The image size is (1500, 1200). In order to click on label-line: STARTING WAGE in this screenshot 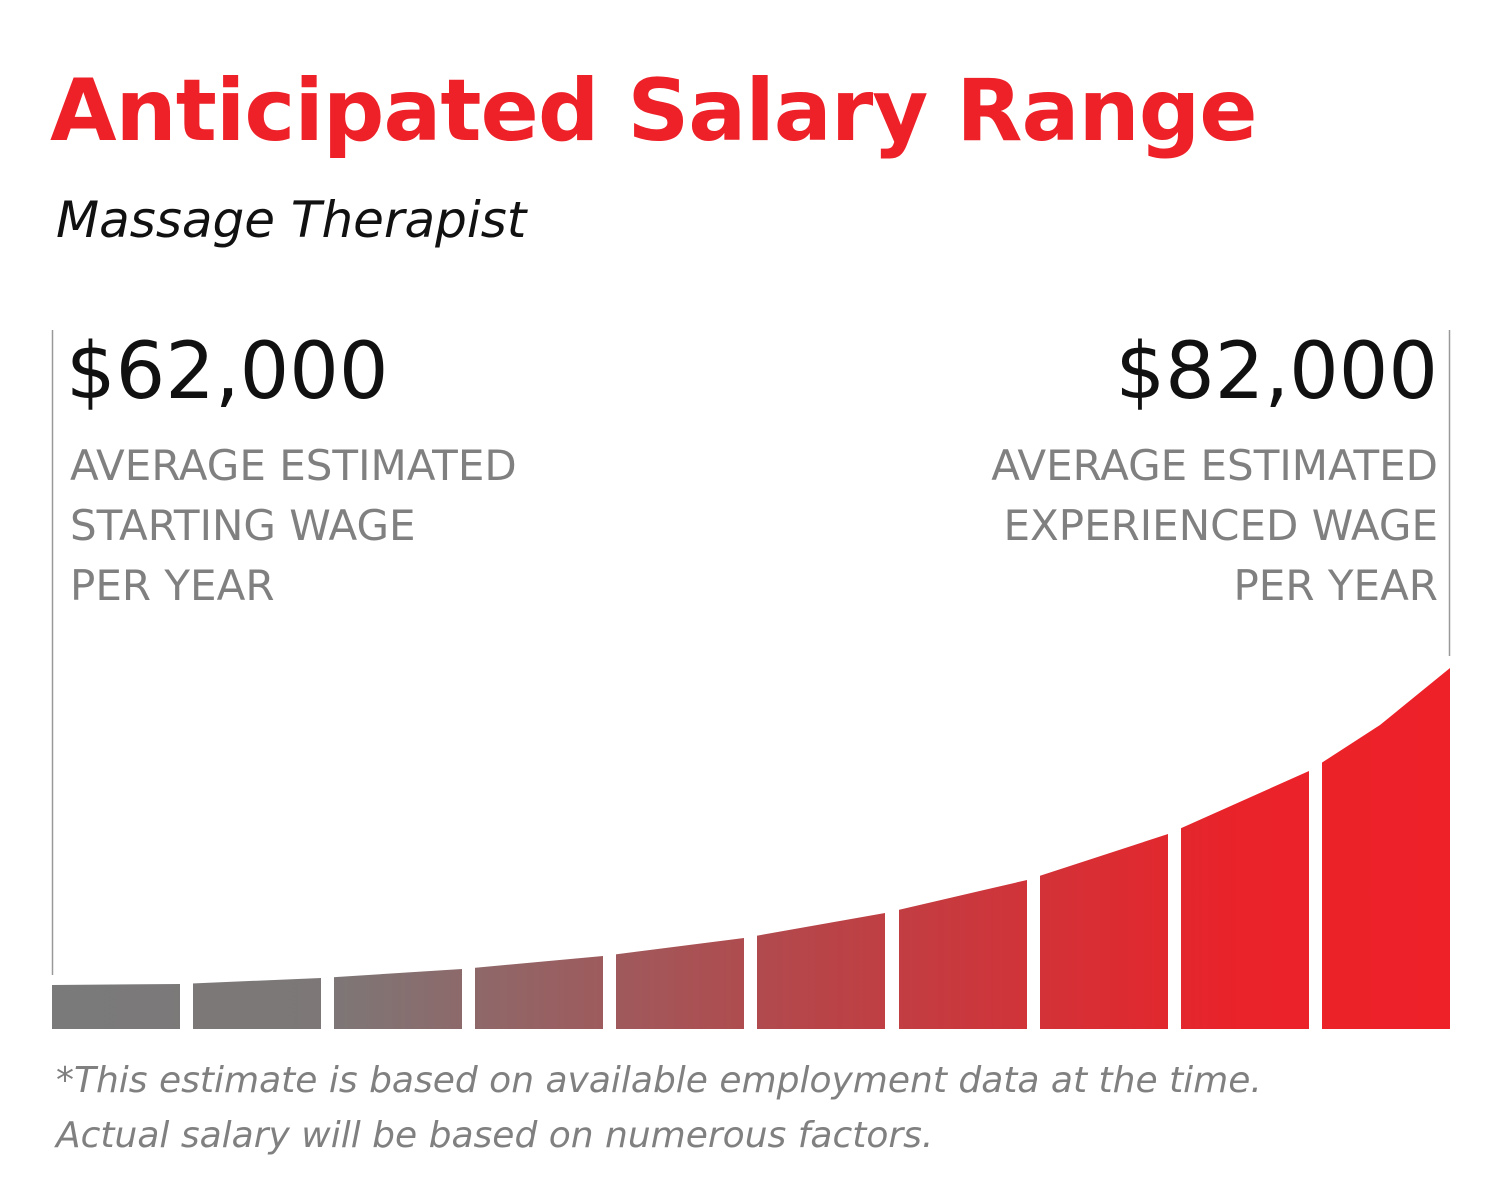, I will do `click(243, 525)`.